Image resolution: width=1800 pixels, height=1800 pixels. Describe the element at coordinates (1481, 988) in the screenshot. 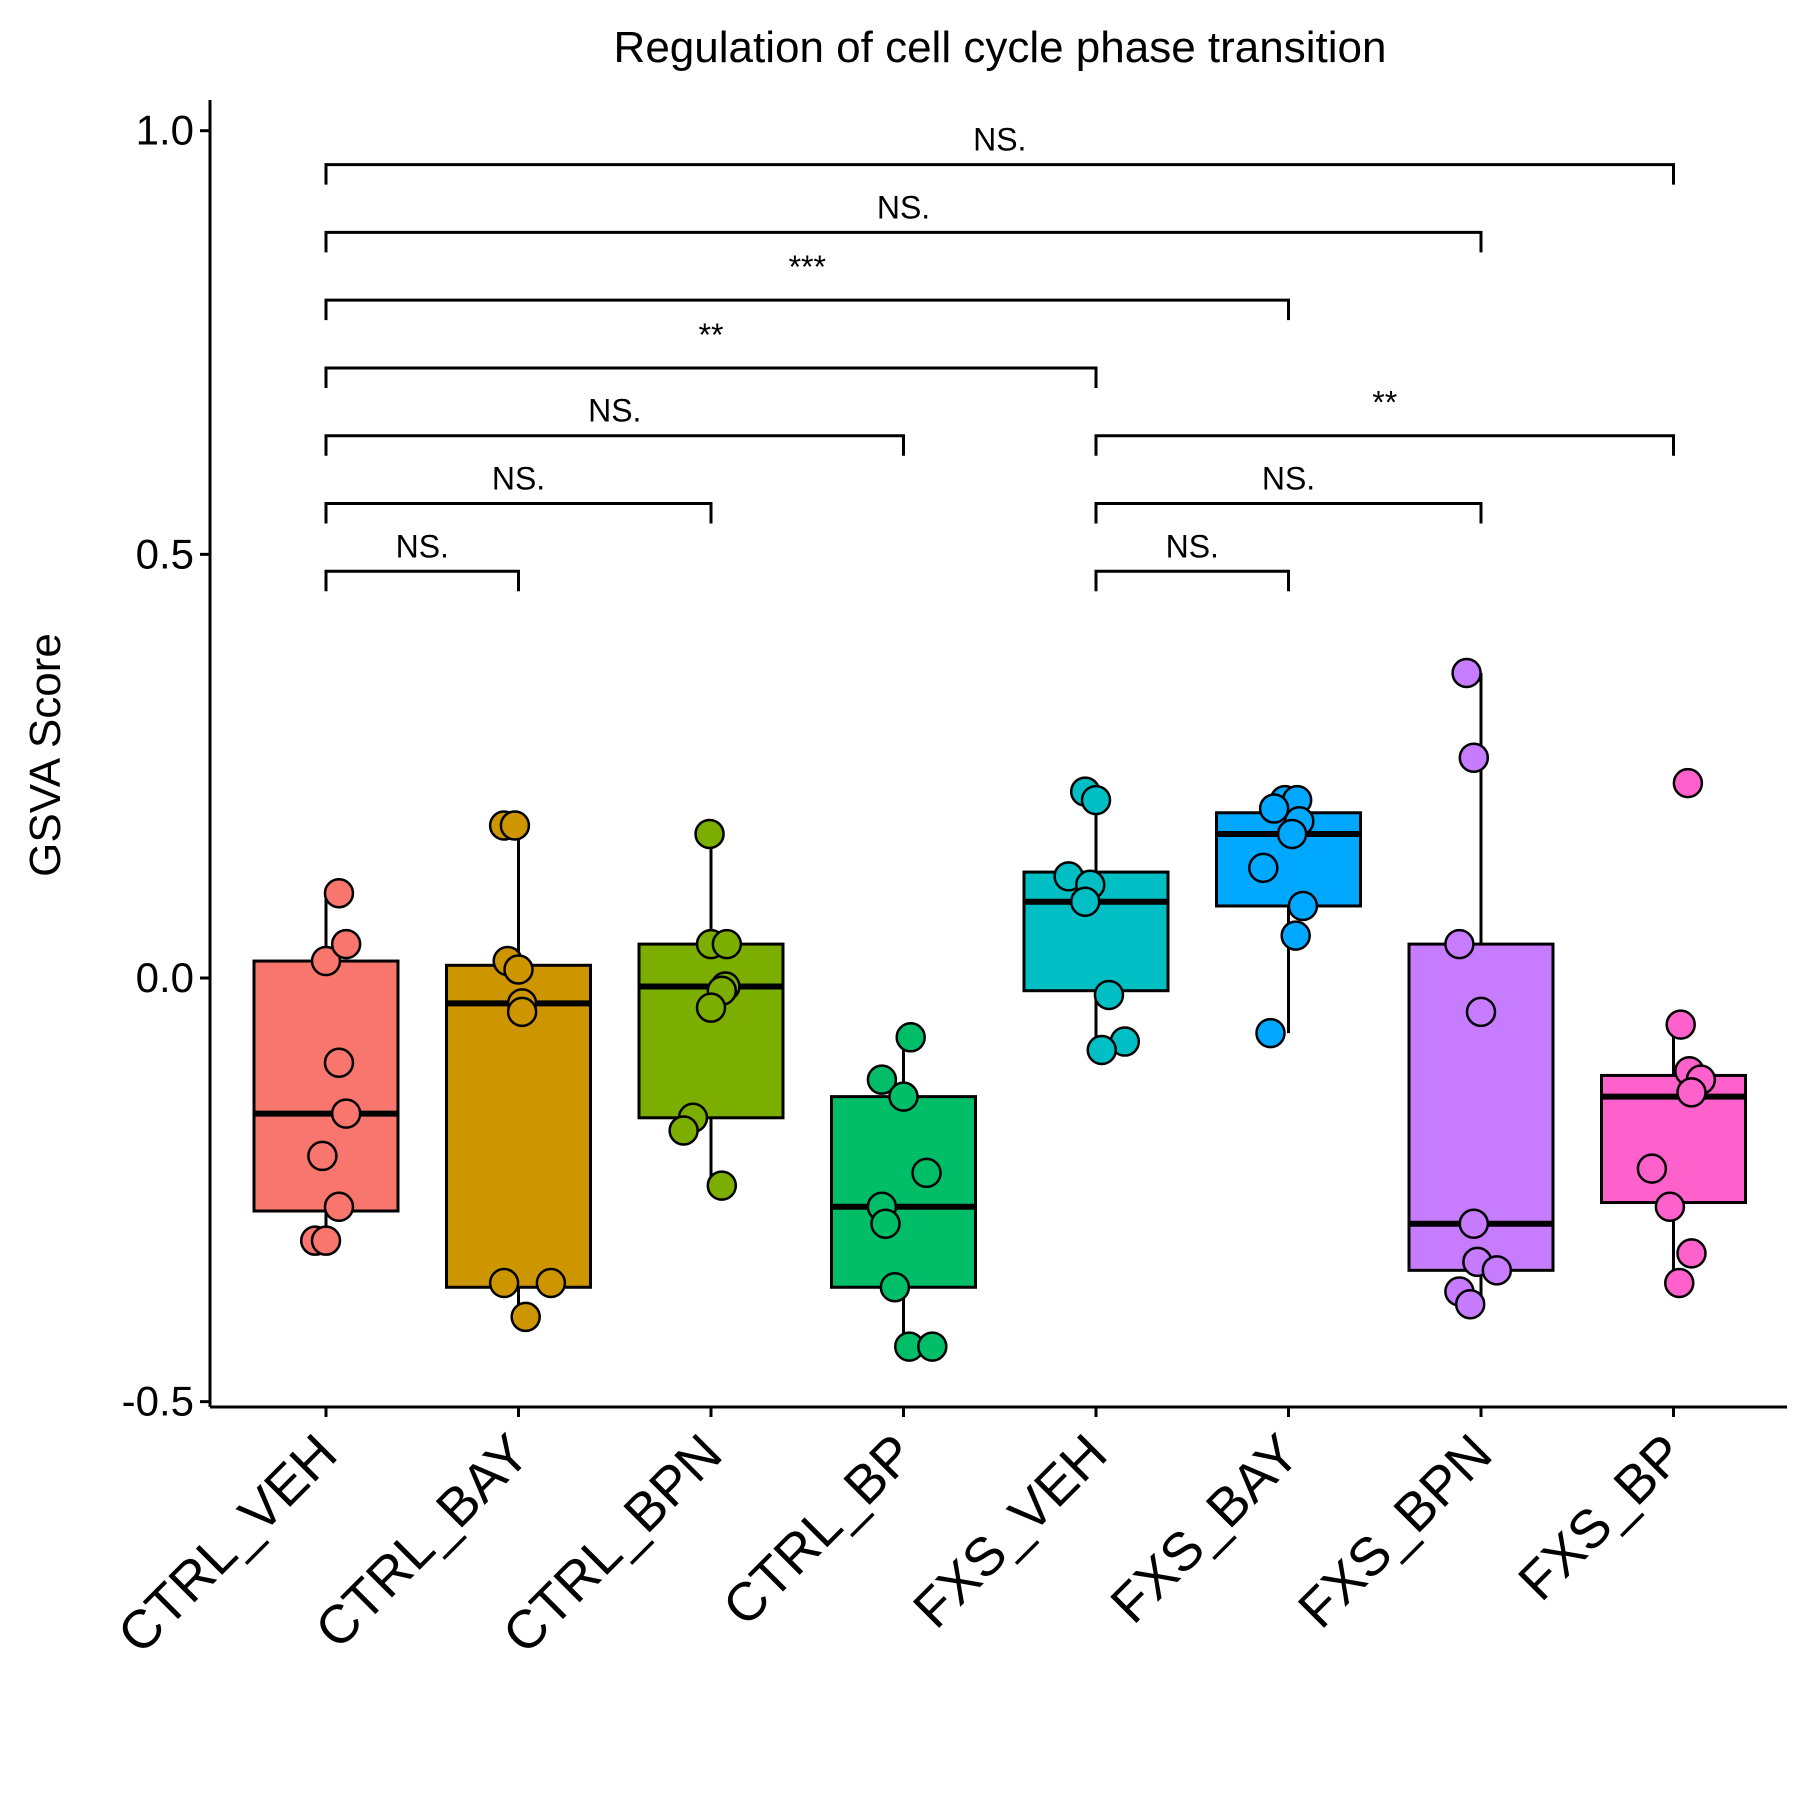

I see `boxplot-fxs-bpn` at that location.